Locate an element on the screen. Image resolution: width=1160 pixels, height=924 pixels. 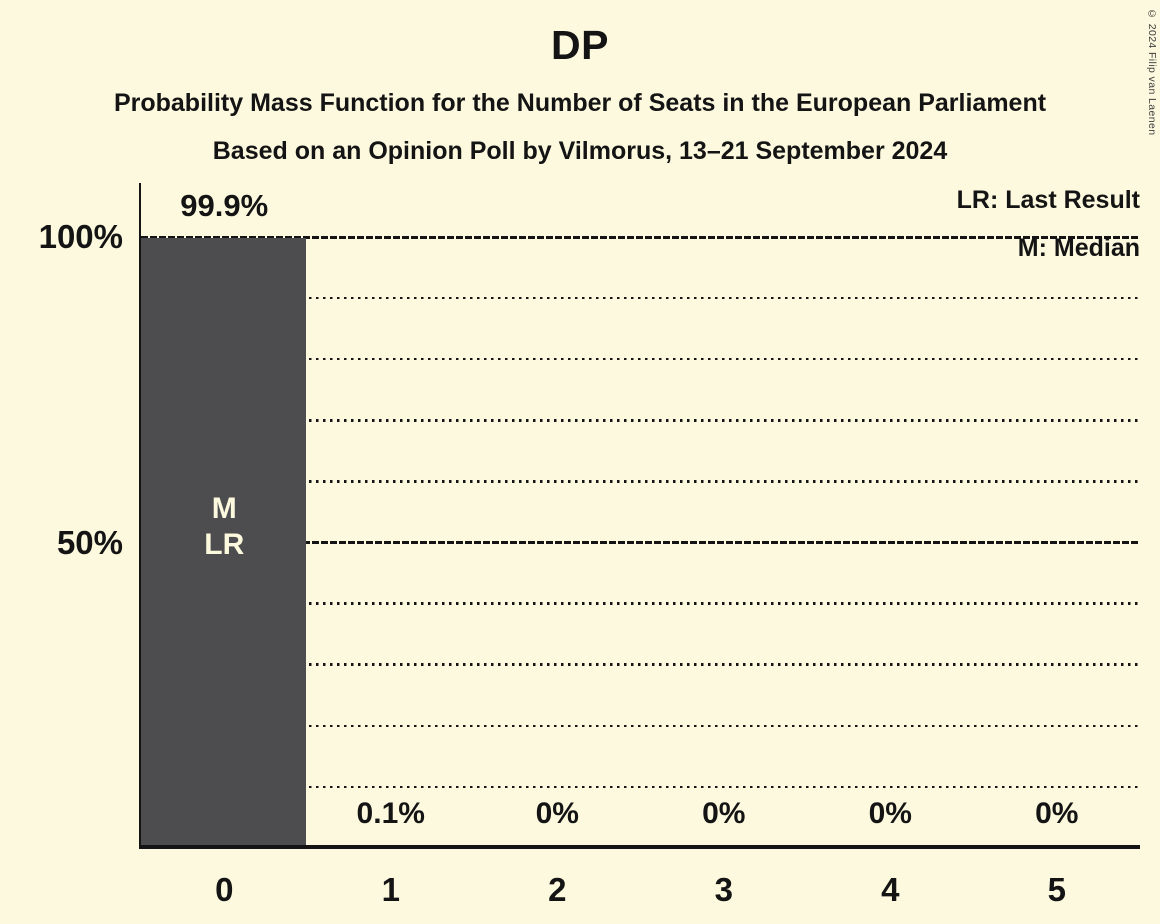
minor-gridline-30pct is located at coordinates (640, 664).